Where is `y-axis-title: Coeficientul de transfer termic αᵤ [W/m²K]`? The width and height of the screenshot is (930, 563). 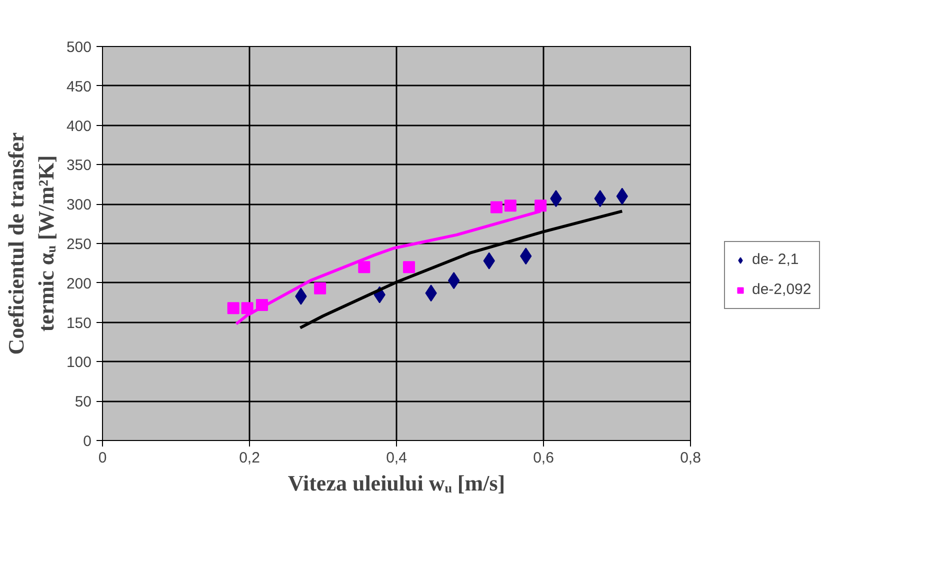 y-axis-title: Coeficientul de transfer termic αᵤ [W/m²K] is located at coordinates (30, 243).